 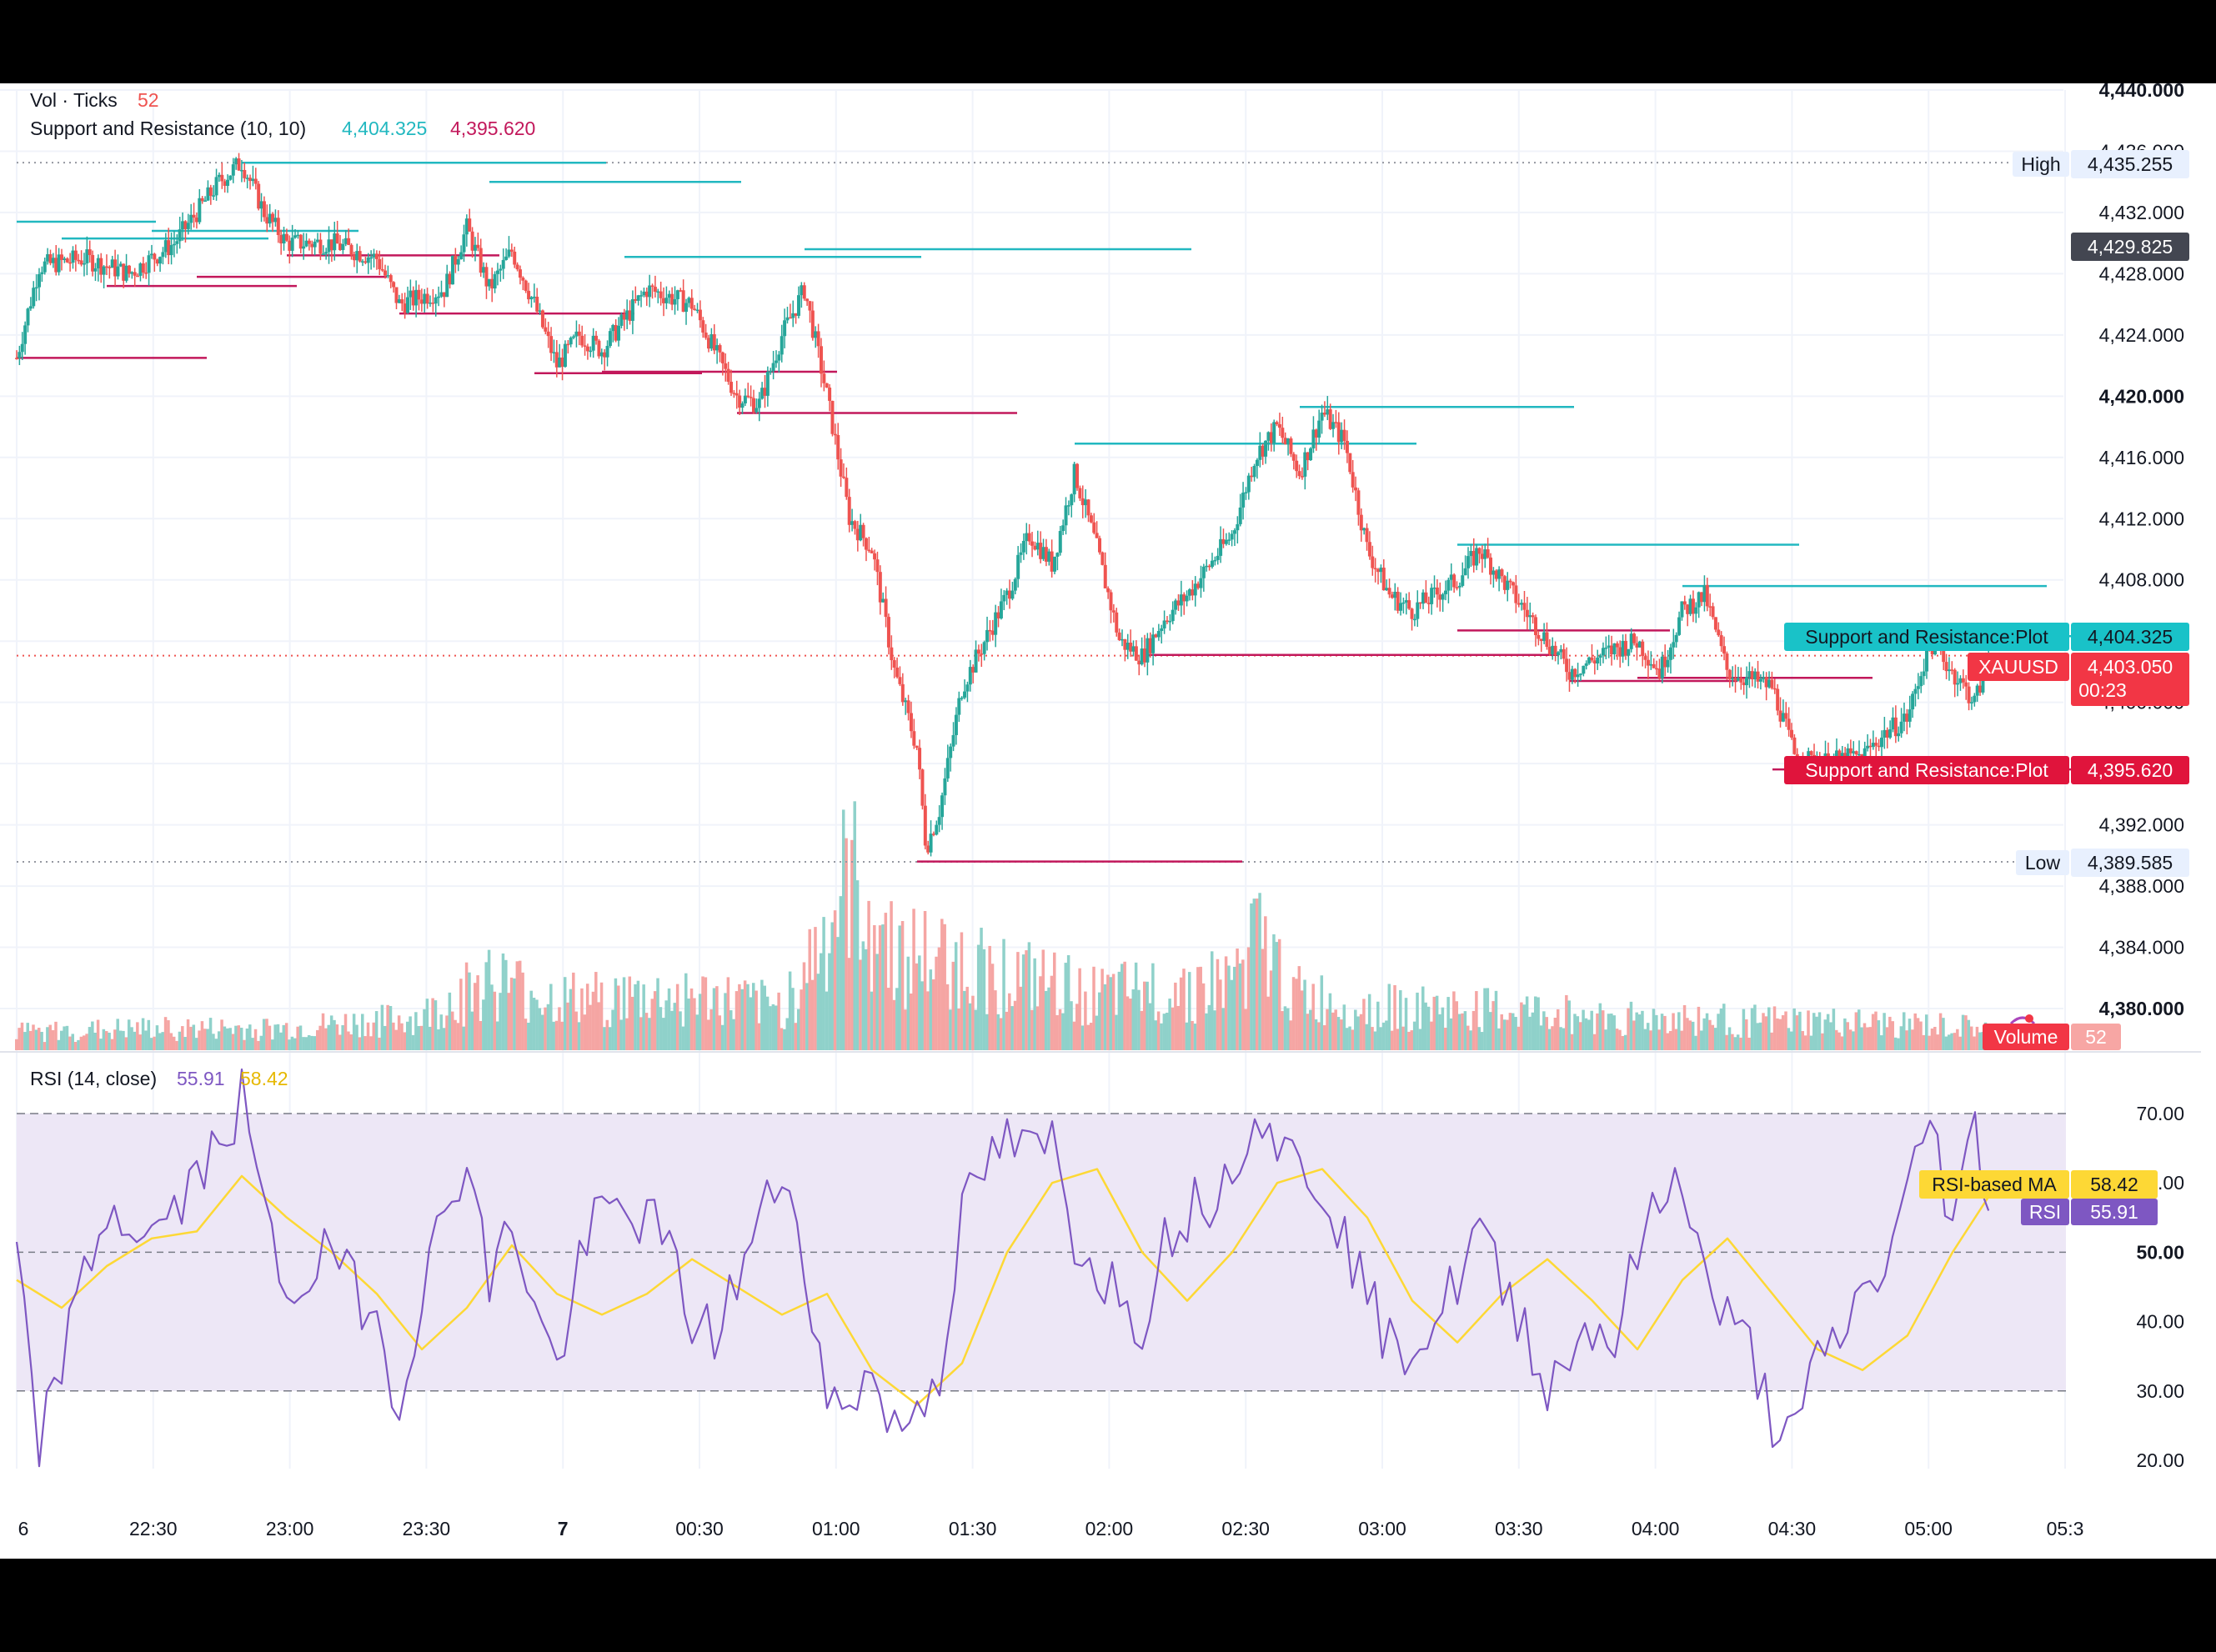 What do you see at coordinates (1926, 637) in the screenshot?
I see `resistance-plot-badge` at bounding box center [1926, 637].